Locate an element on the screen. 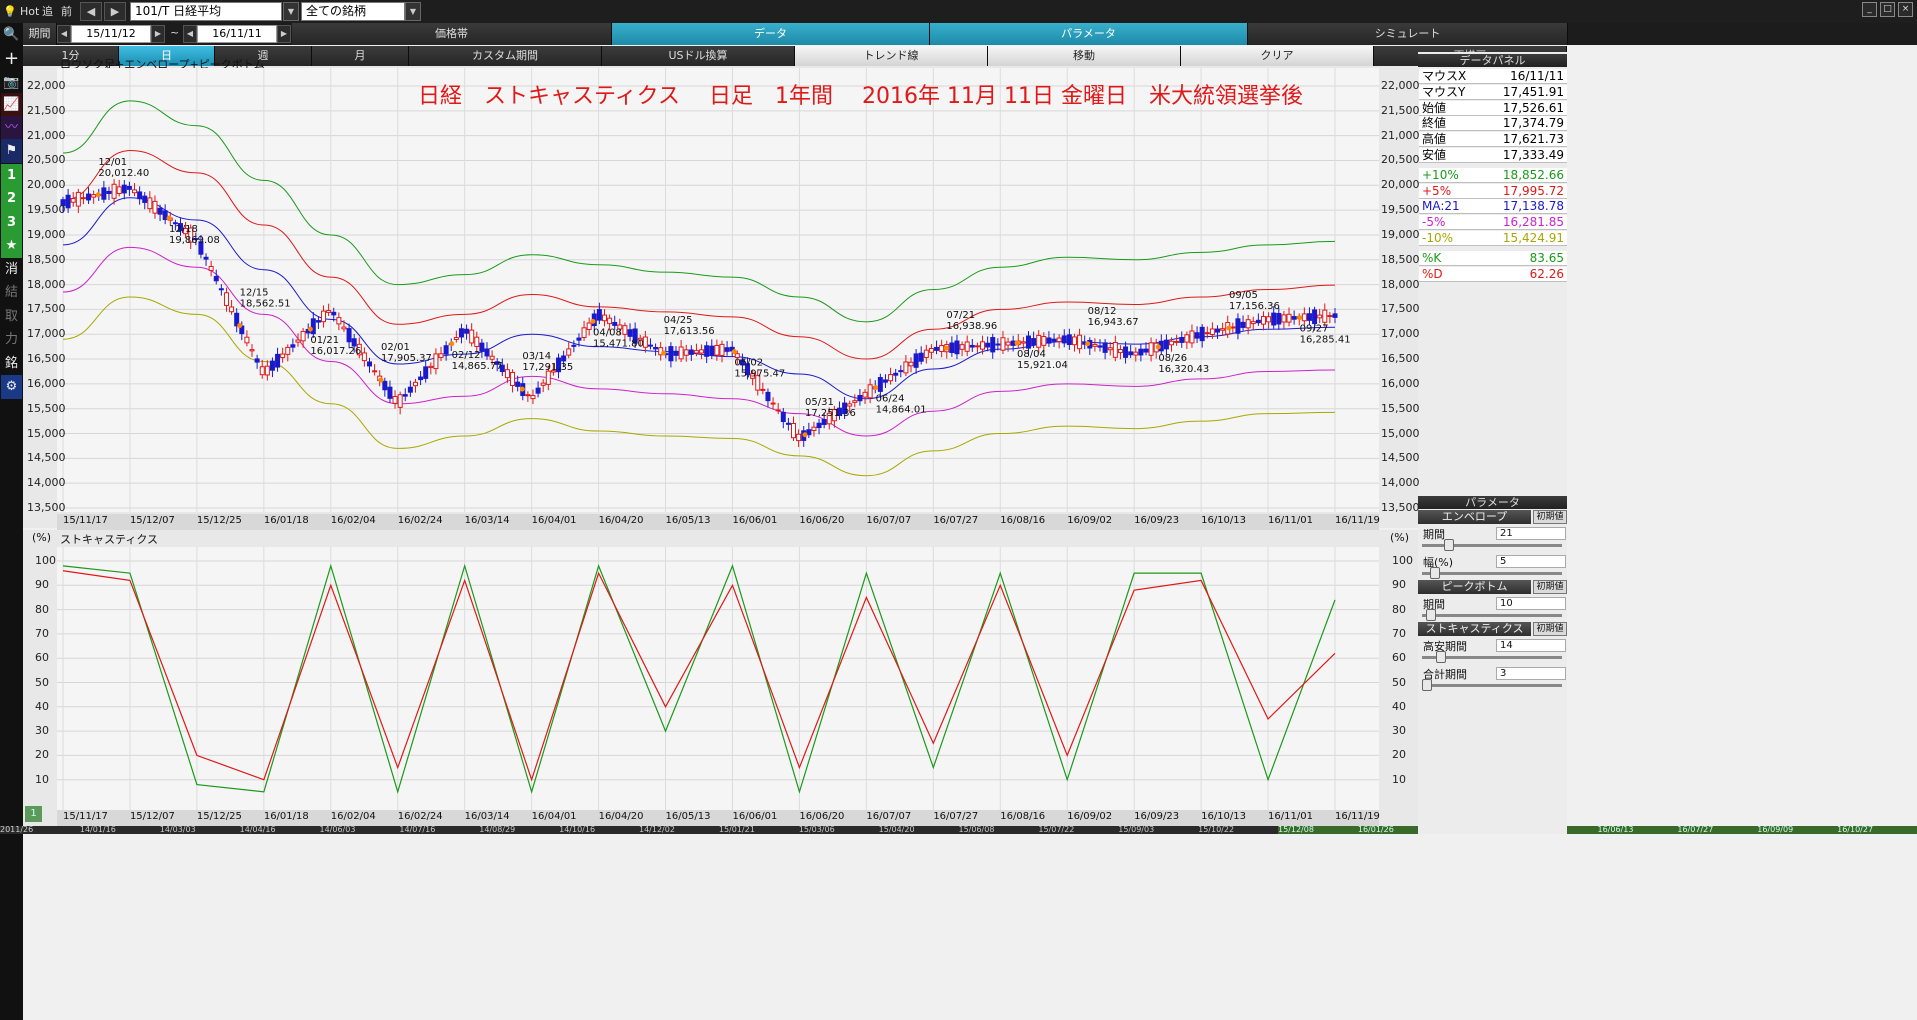 The height and width of the screenshot is (1020, 1917). flag-icon: ⚑ is located at coordinates (11, 151).